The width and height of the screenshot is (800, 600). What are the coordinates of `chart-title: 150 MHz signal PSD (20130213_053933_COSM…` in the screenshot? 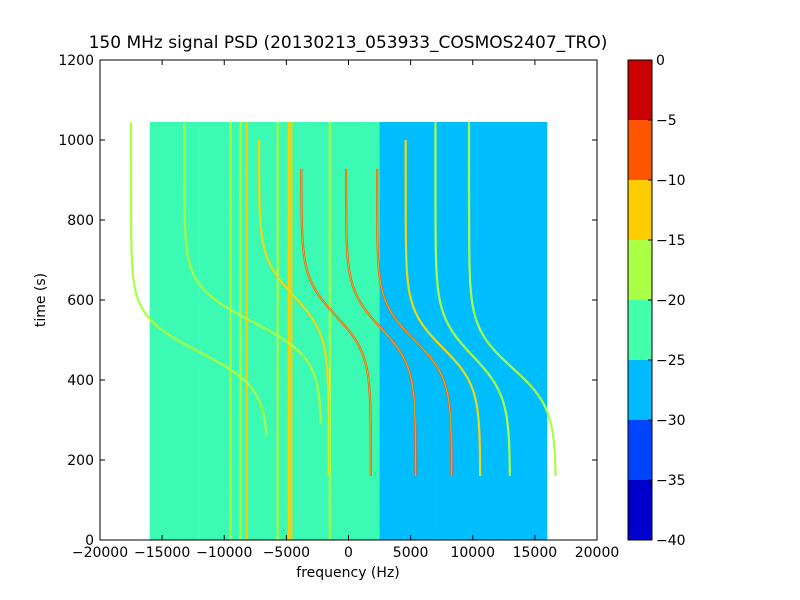 It's located at (348, 43).